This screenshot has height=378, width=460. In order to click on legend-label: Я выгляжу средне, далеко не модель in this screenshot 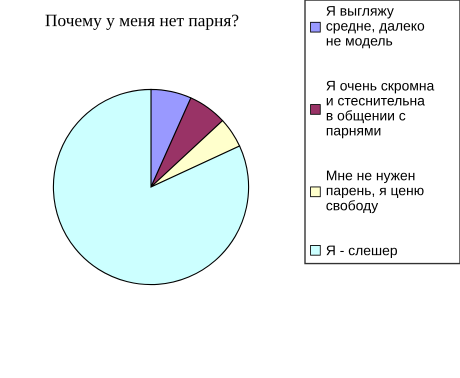, I will do `click(375, 27)`.